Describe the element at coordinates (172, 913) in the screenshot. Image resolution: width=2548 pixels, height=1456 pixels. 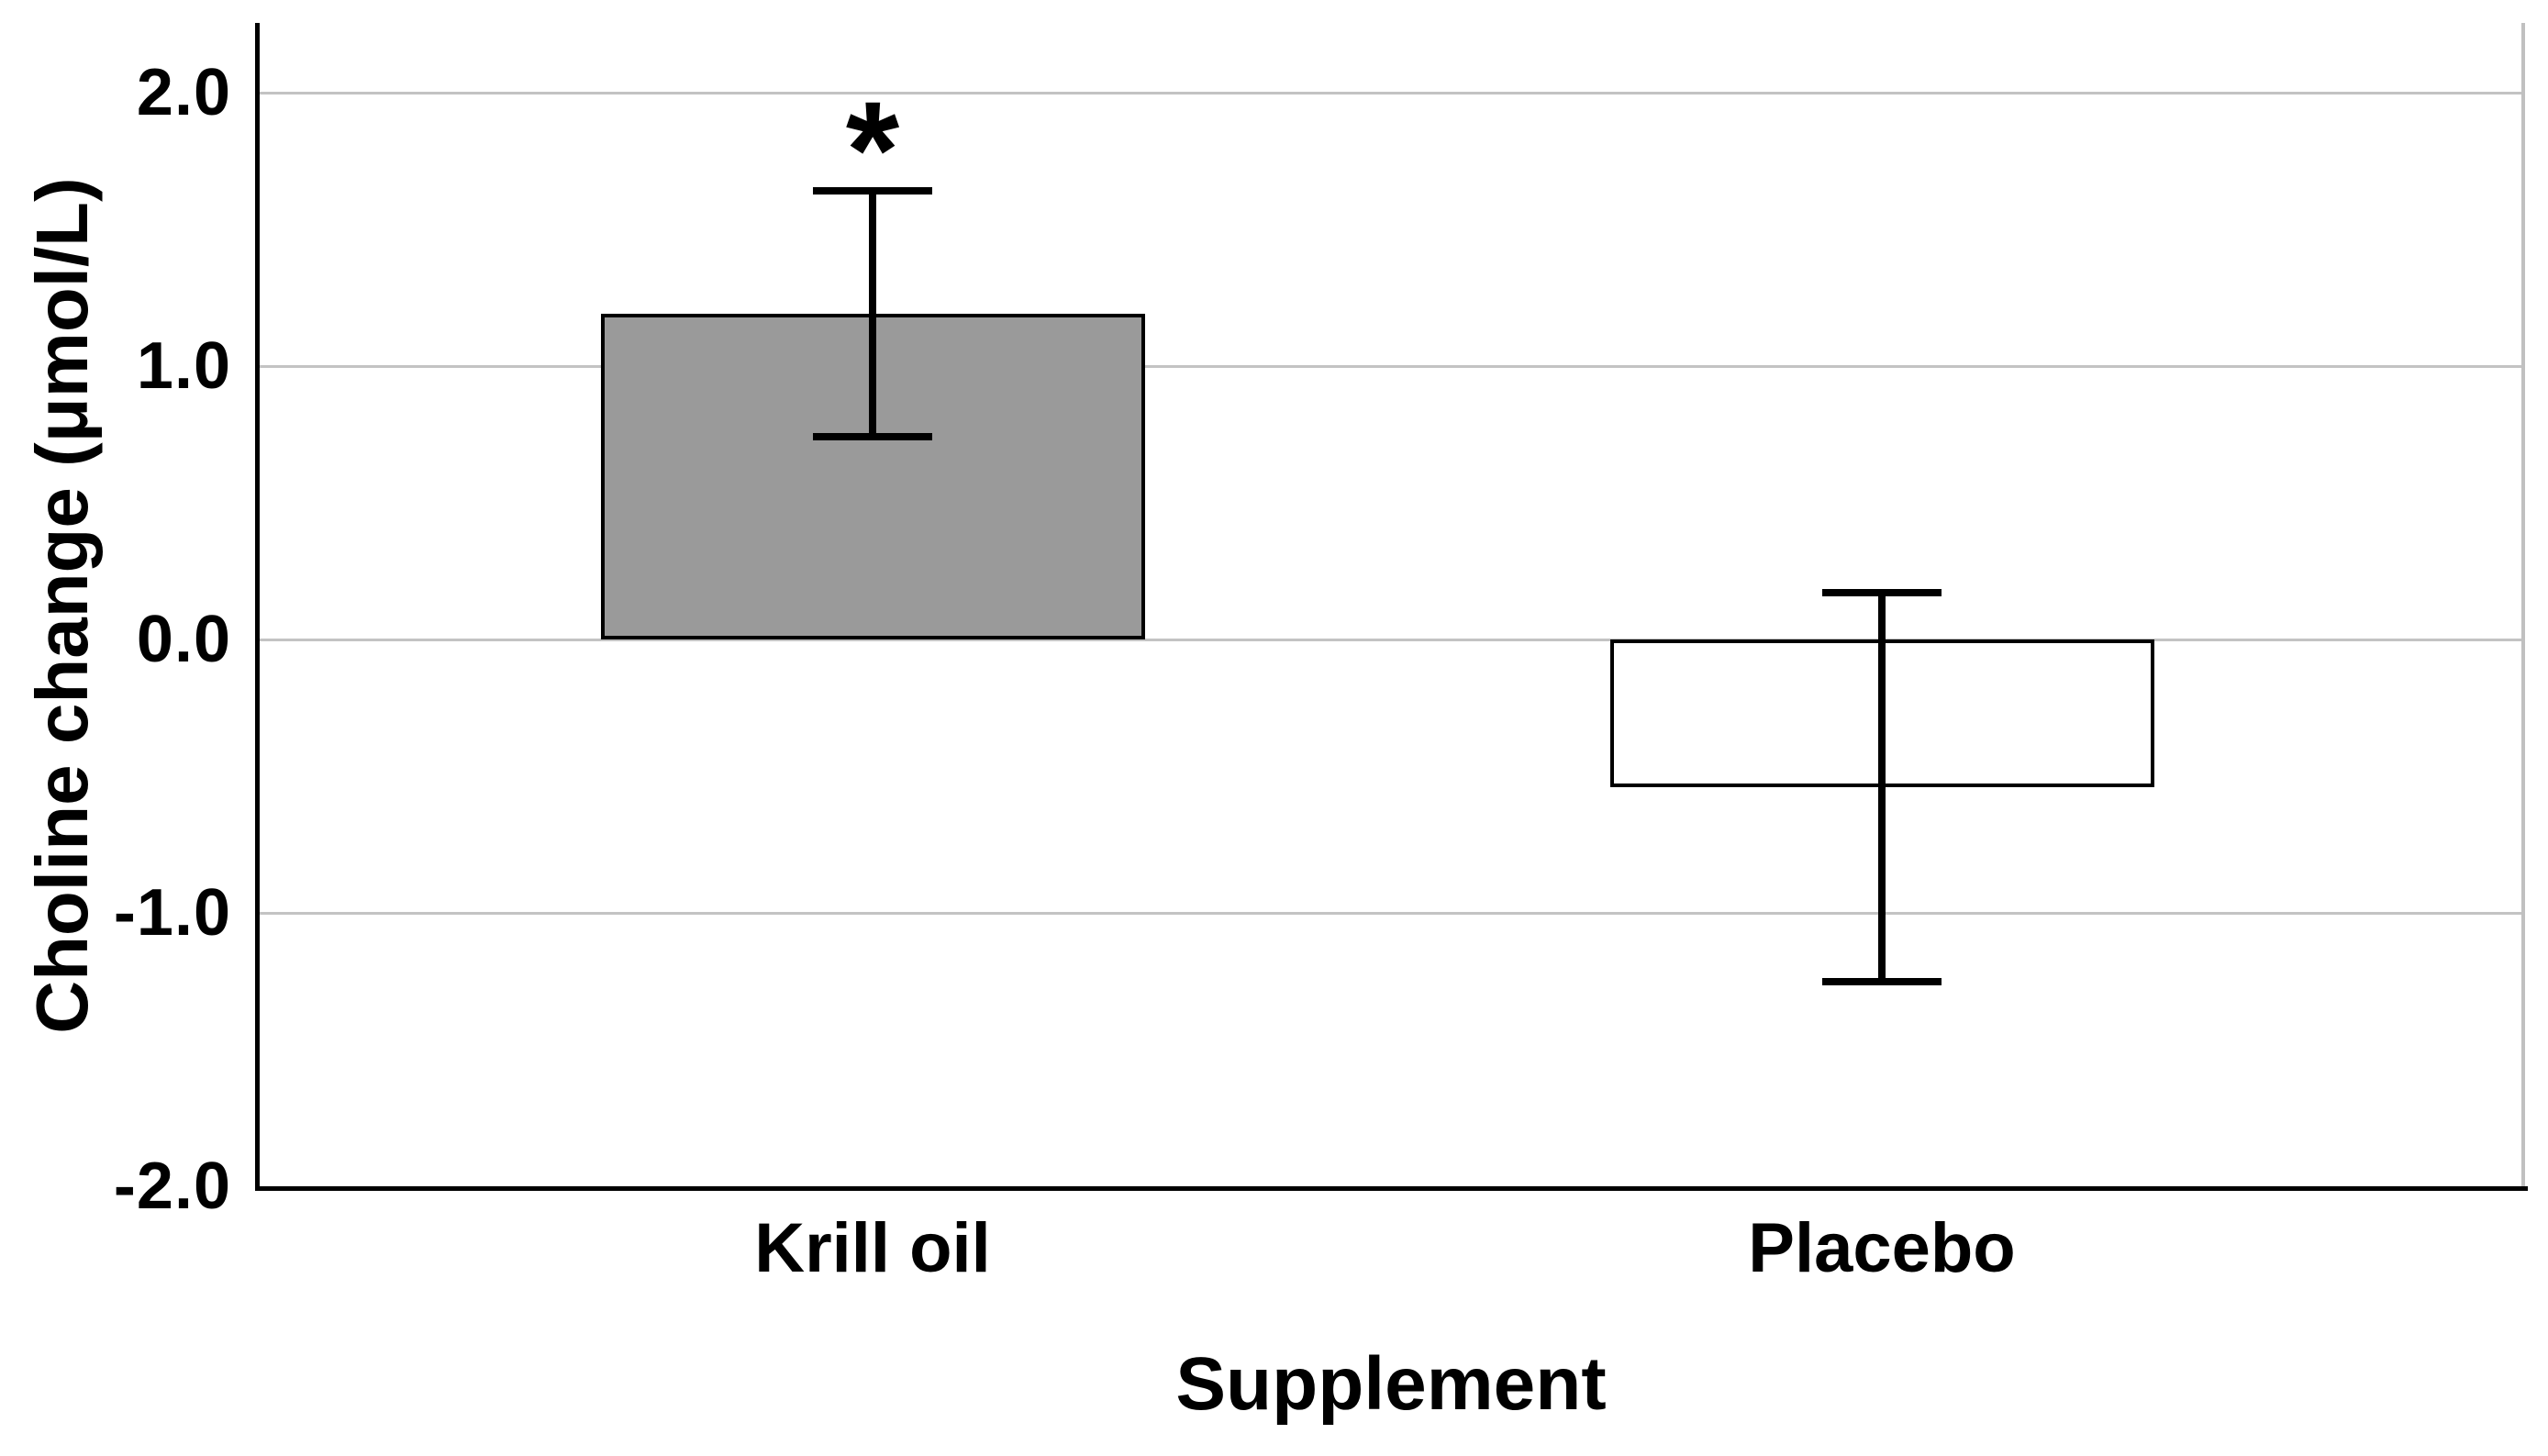
I see `y-tick-label: -1.0` at that location.